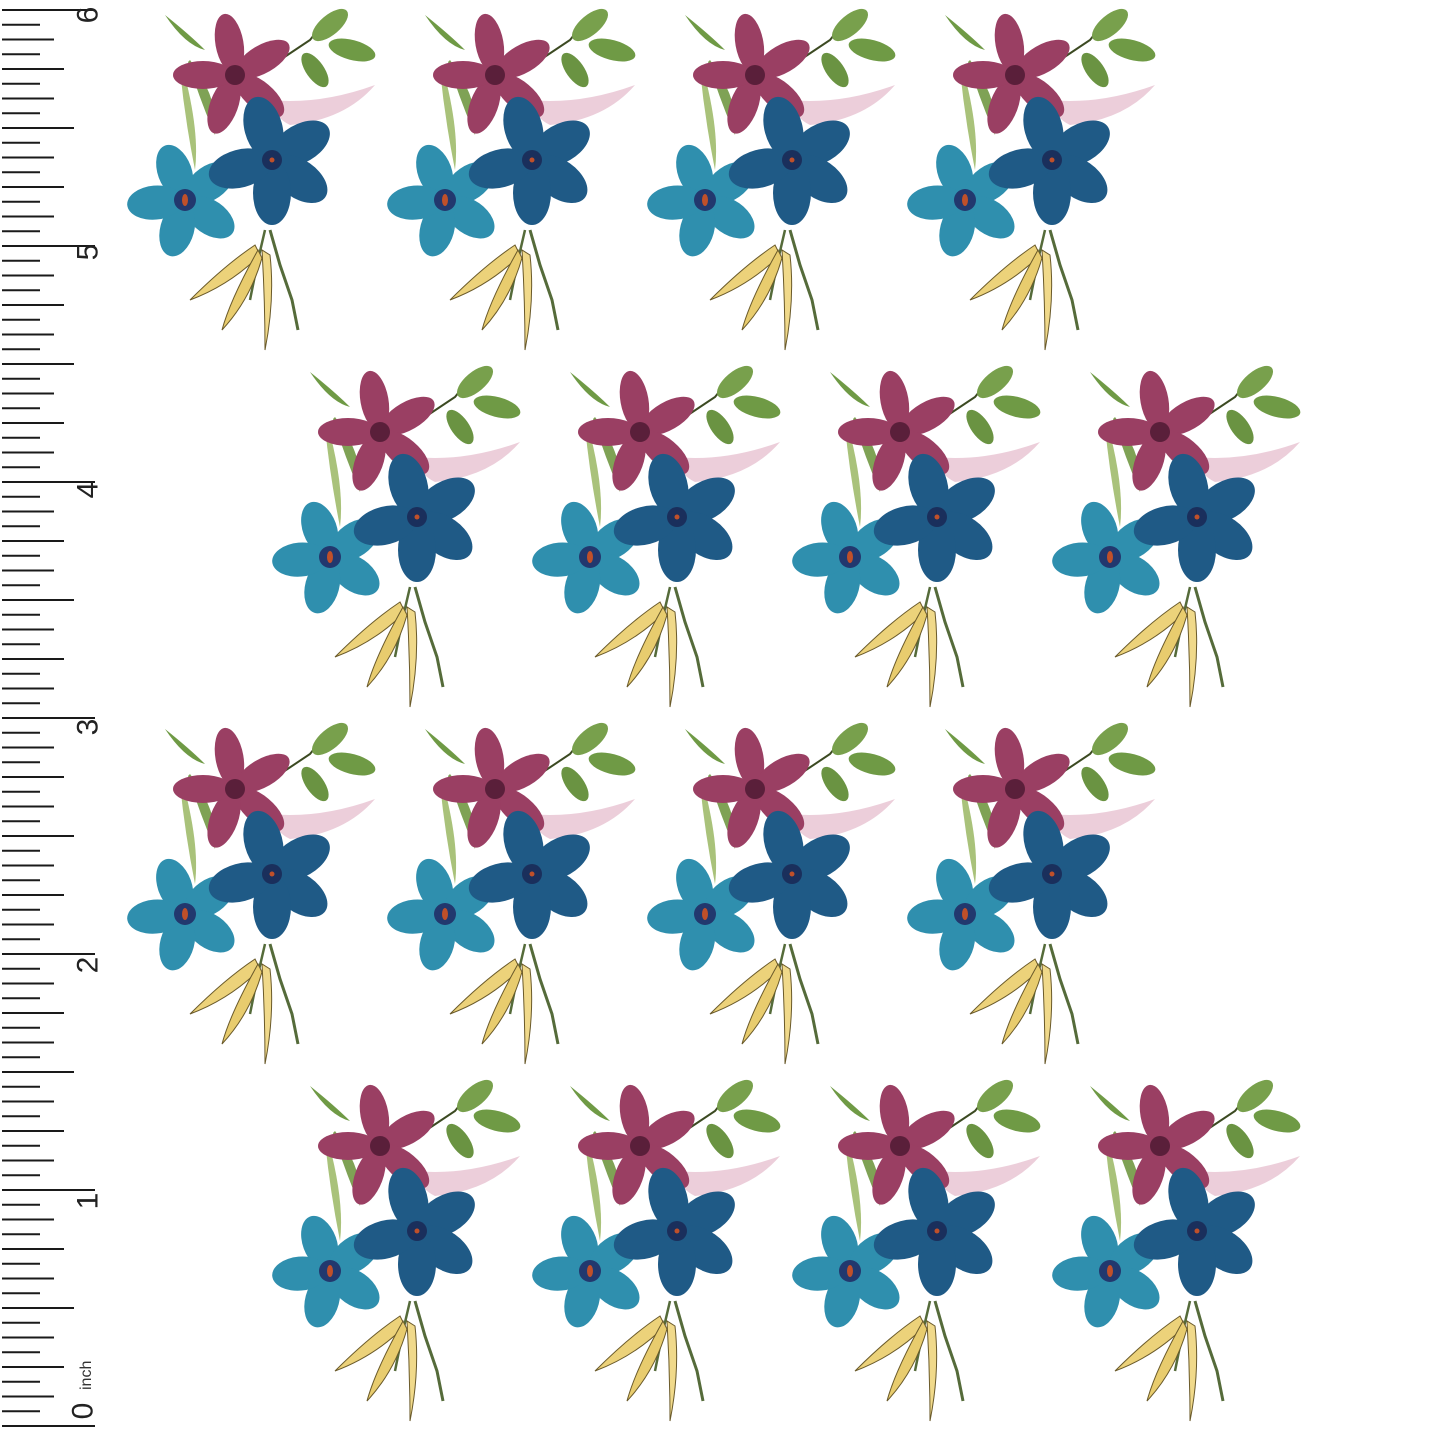  What do you see at coordinates (83, 1411) in the screenshot?
I see `ruler-label-0: 0` at bounding box center [83, 1411].